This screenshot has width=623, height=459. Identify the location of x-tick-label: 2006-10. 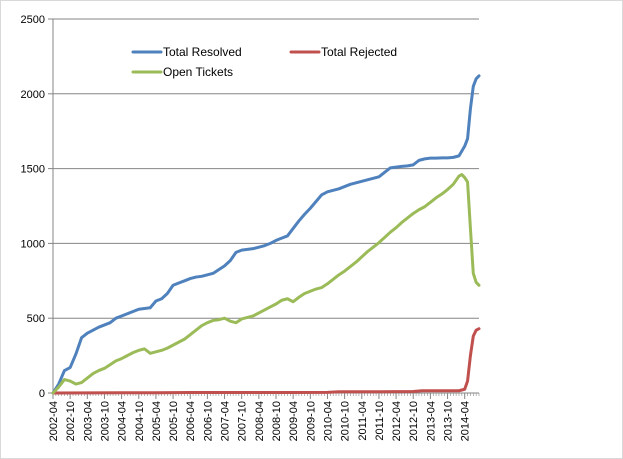
(208, 421).